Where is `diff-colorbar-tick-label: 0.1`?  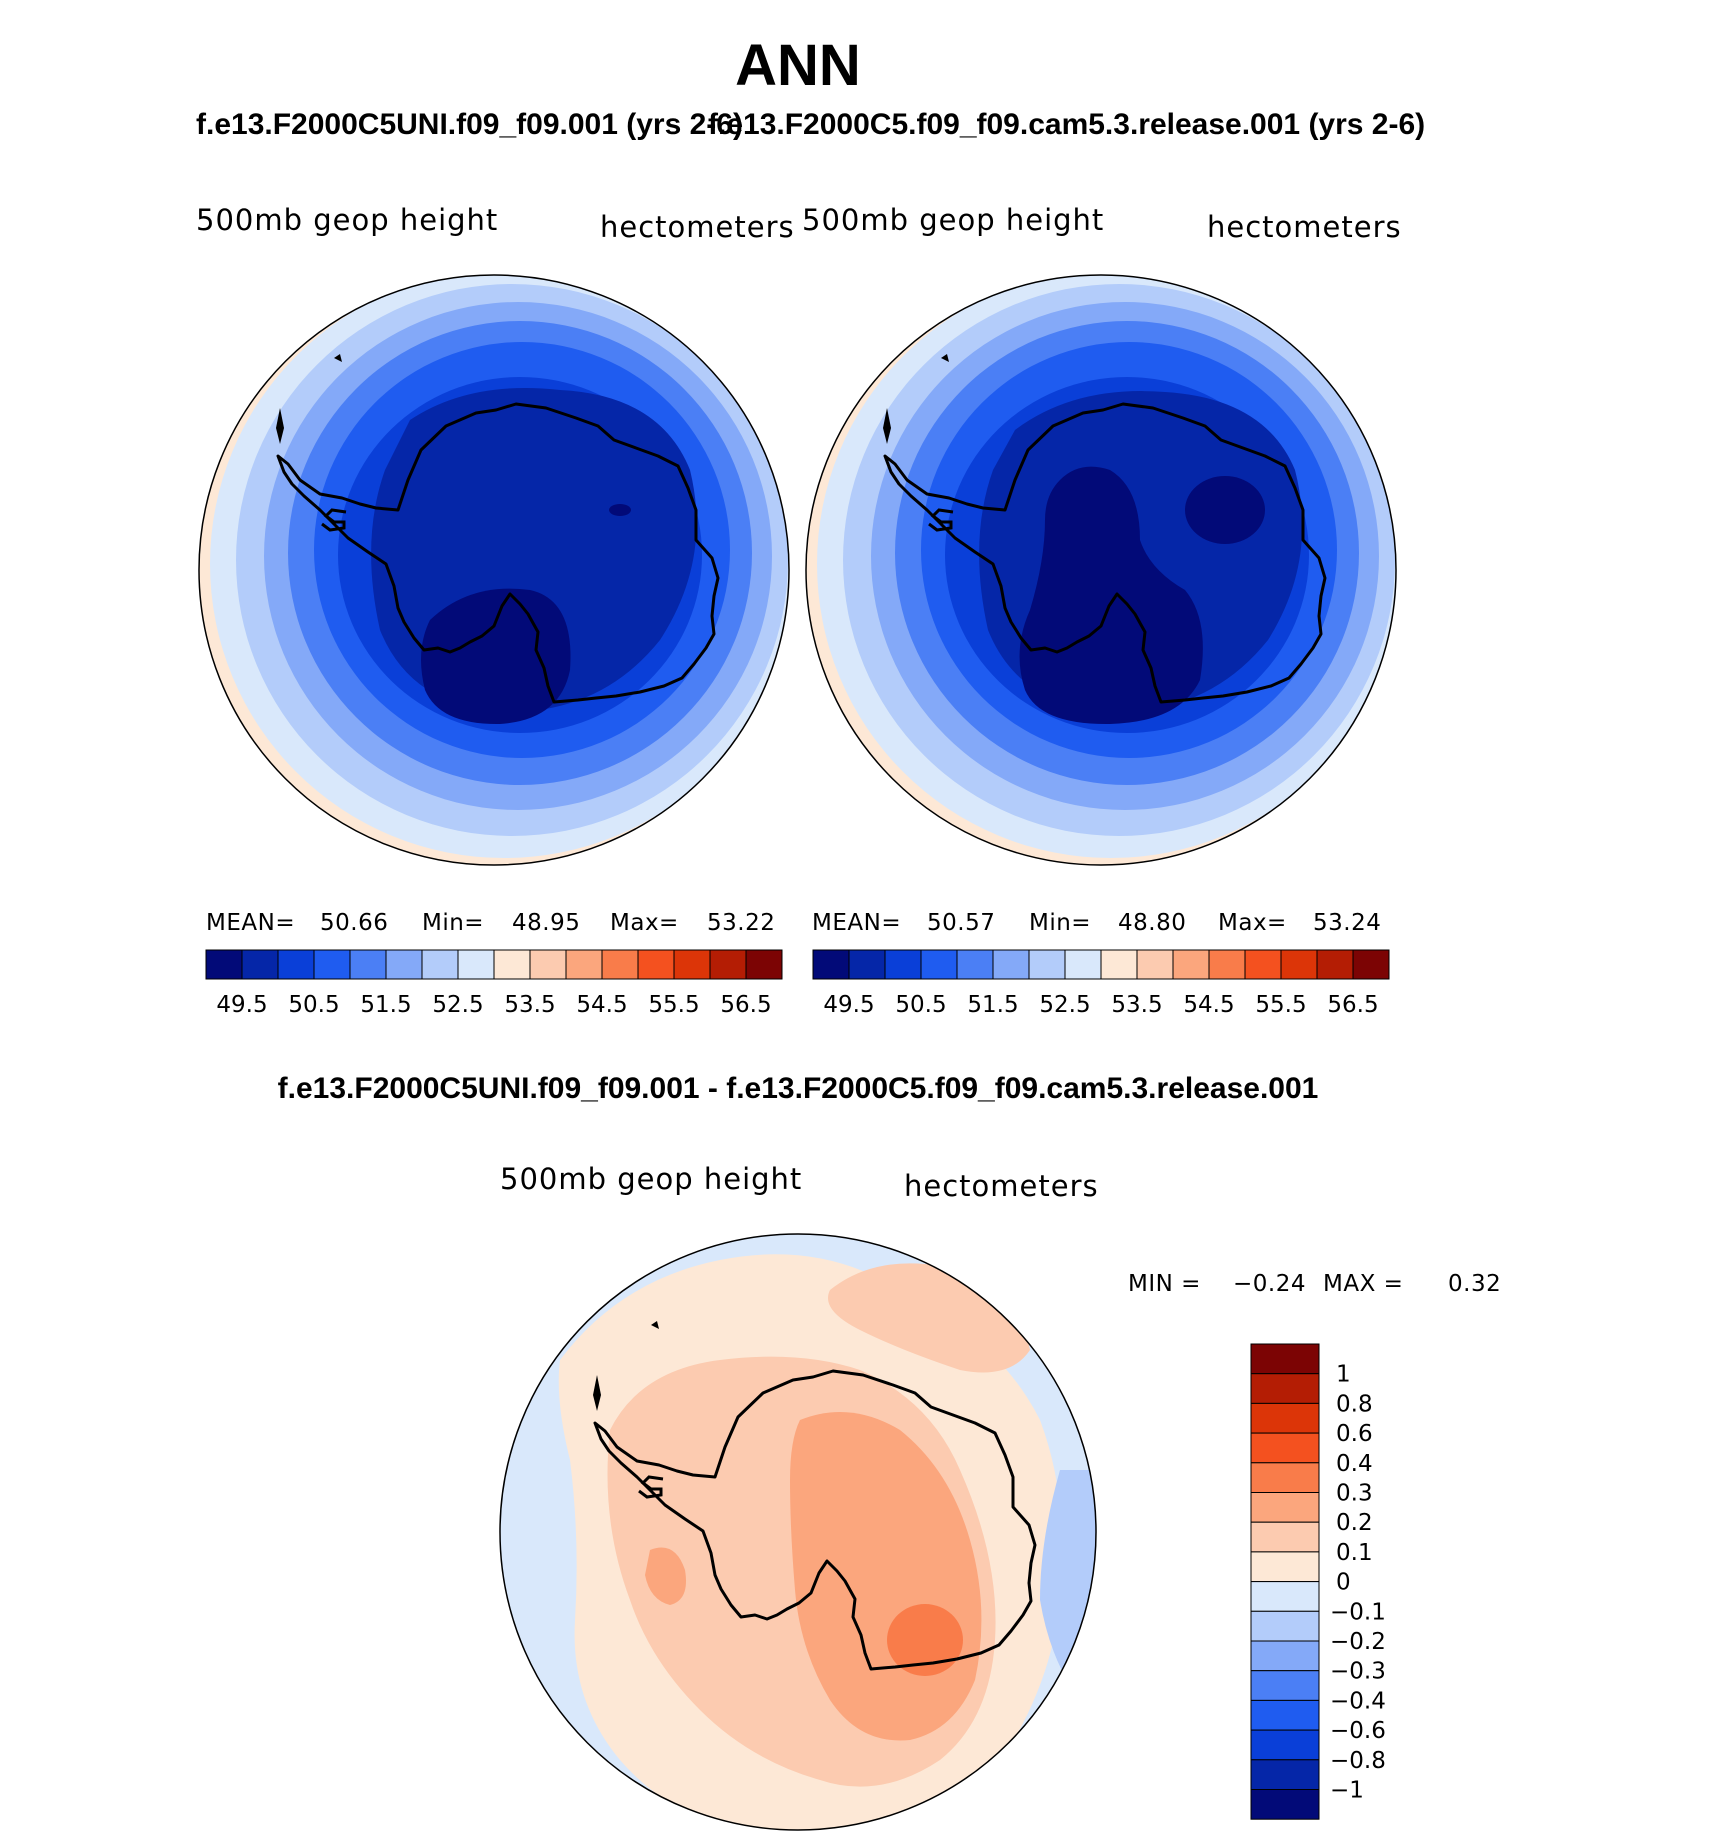
diff-colorbar-tick-label: 0.1 is located at coordinates (1354, 1553).